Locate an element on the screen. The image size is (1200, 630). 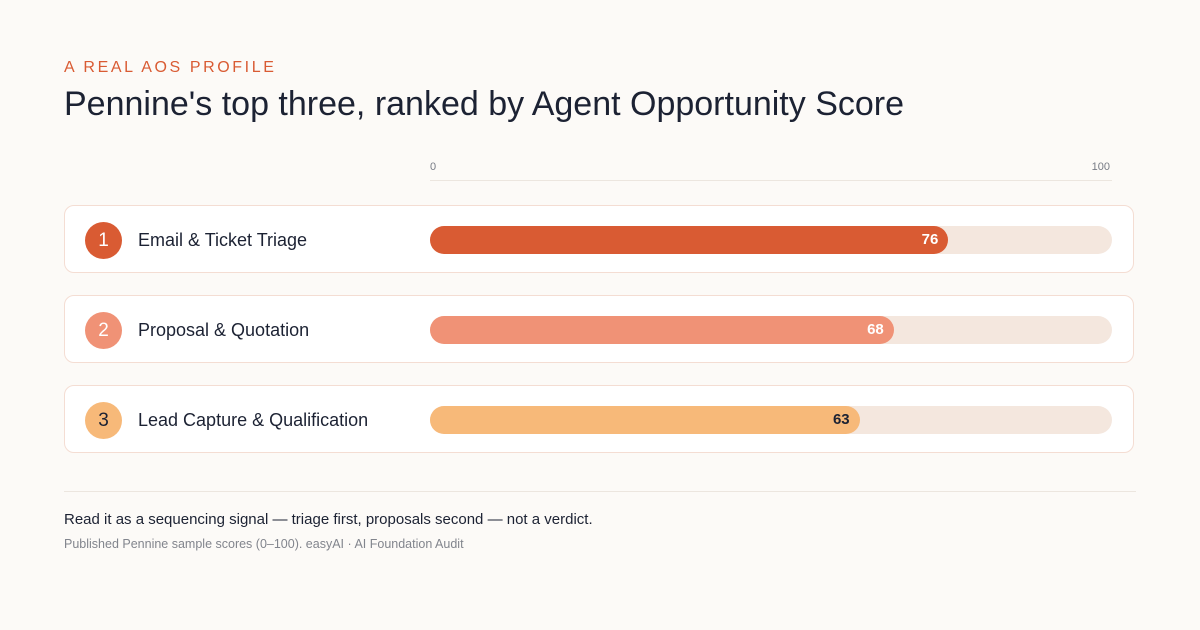
axis-max-tick: 100 is located at coordinates (1100, 167).